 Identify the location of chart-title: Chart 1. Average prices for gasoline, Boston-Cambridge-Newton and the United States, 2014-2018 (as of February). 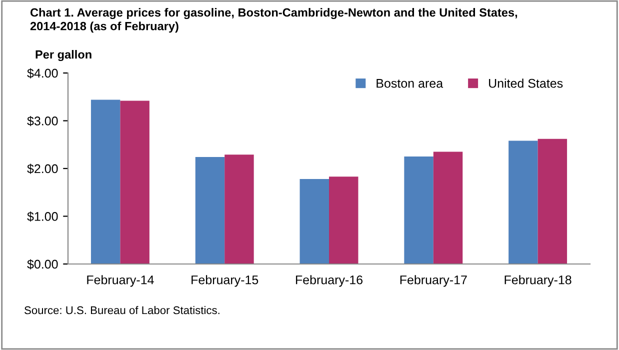
(274, 20).